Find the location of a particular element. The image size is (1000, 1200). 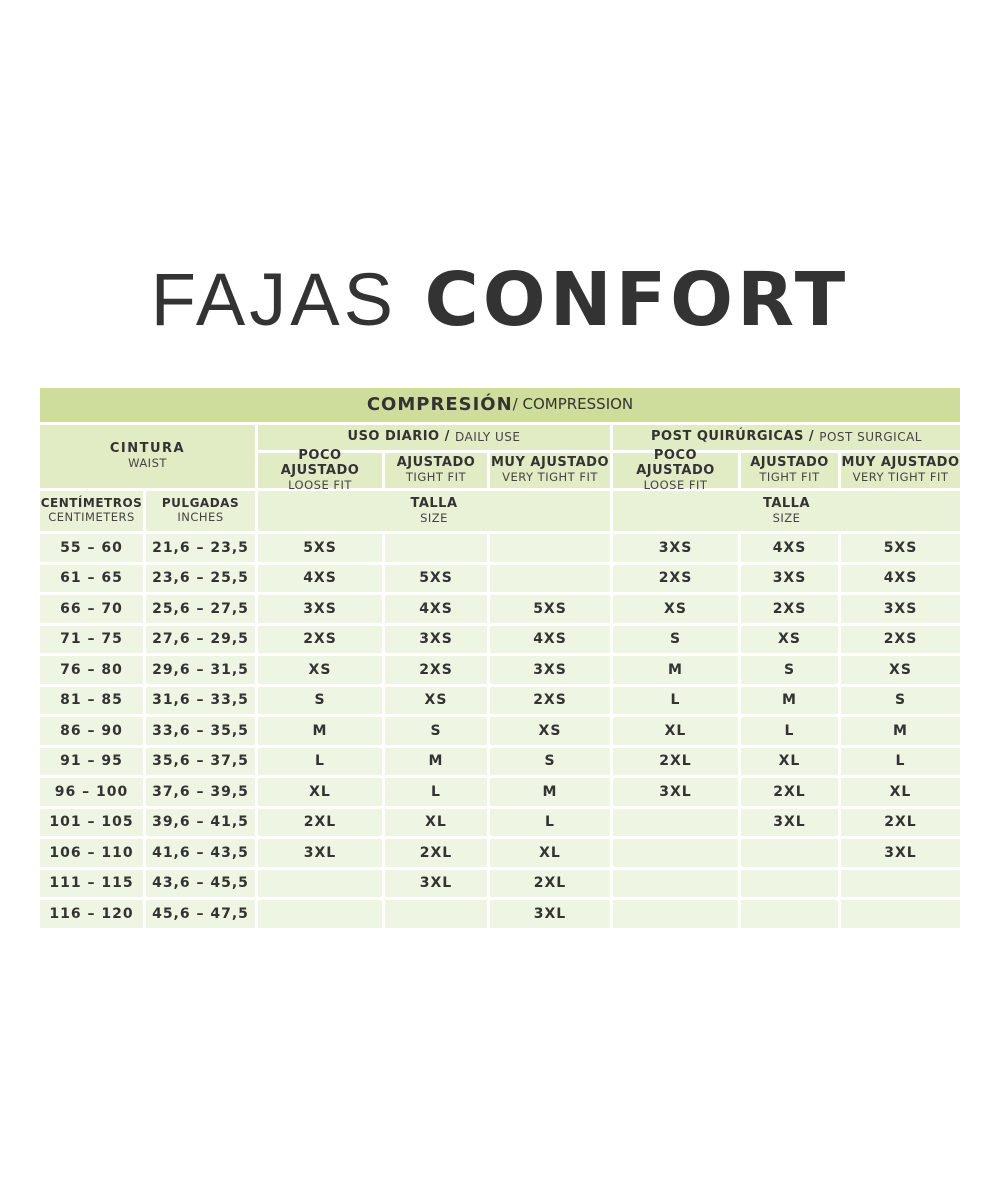

compression-label: COMPRESIÓN is located at coordinates (439, 404).